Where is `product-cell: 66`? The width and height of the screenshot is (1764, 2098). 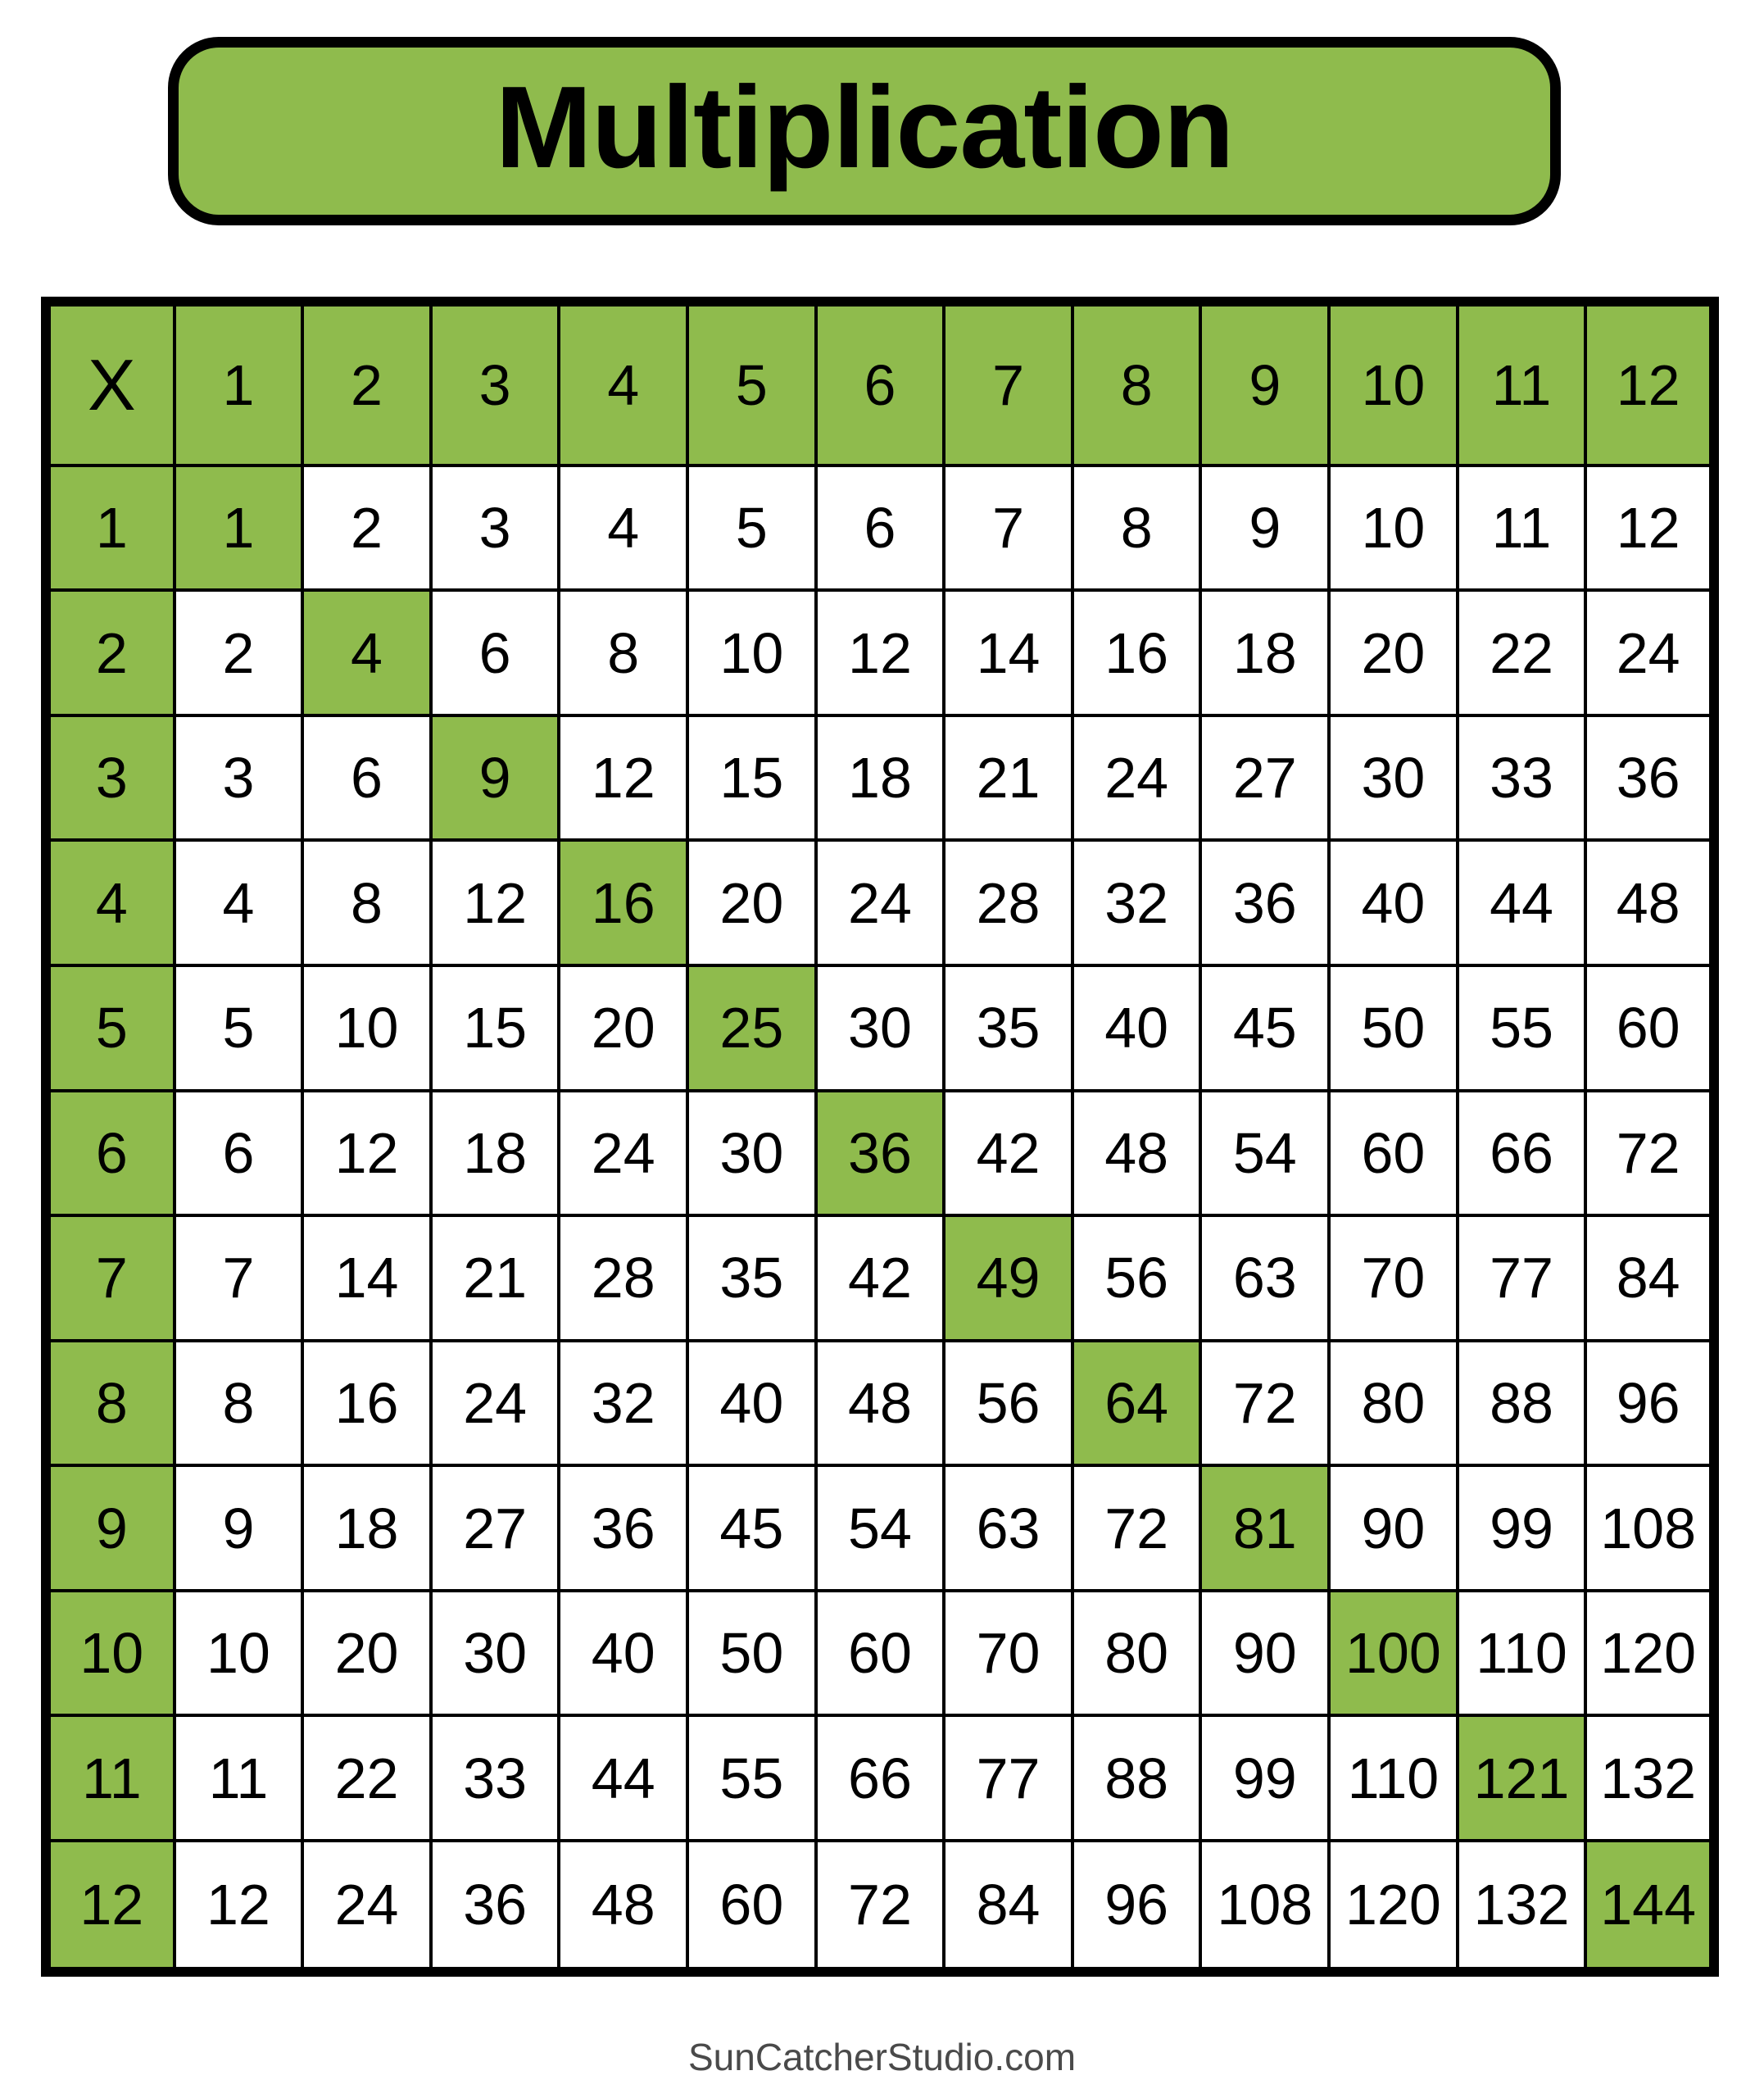 product-cell: 66 is located at coordinates (1521, 1153).